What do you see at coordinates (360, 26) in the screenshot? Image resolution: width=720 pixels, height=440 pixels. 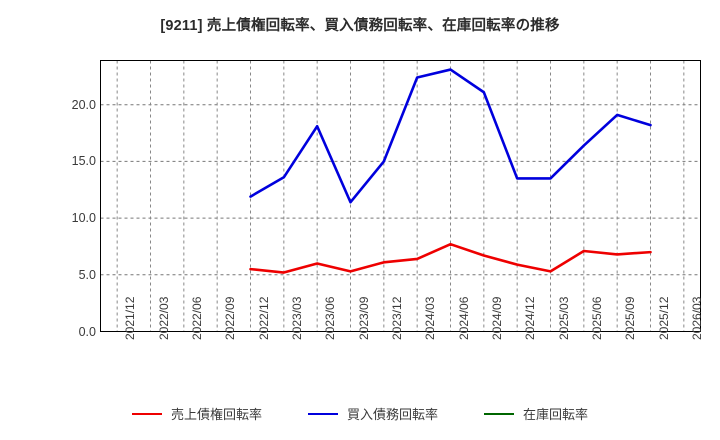 I see `chart-title: [9211] 売上債権回転率、買入債務回転率、在庫回転率の推移` at bounding box center [360, 26].